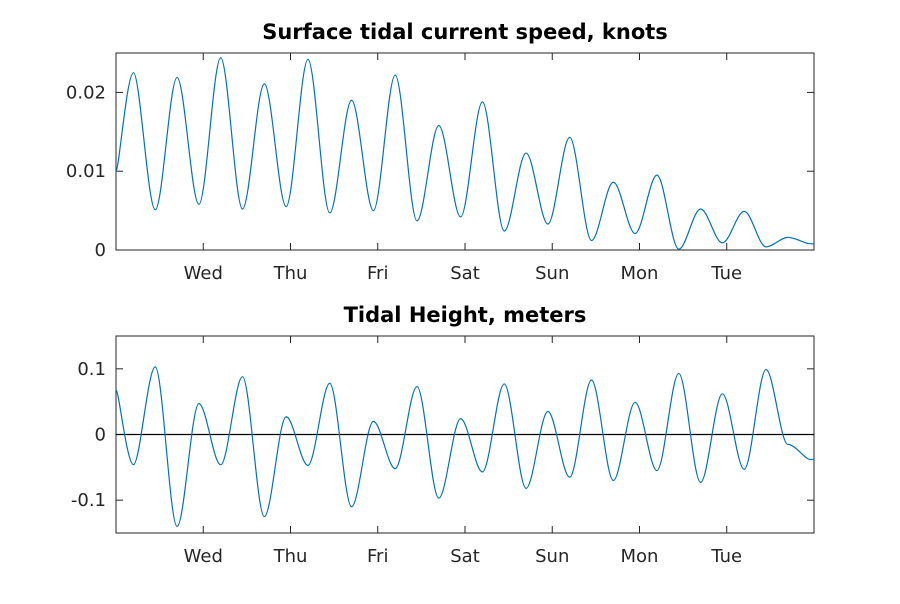  I want to click on tidal-height-x-tick-label: Sat, so click(465, 556).